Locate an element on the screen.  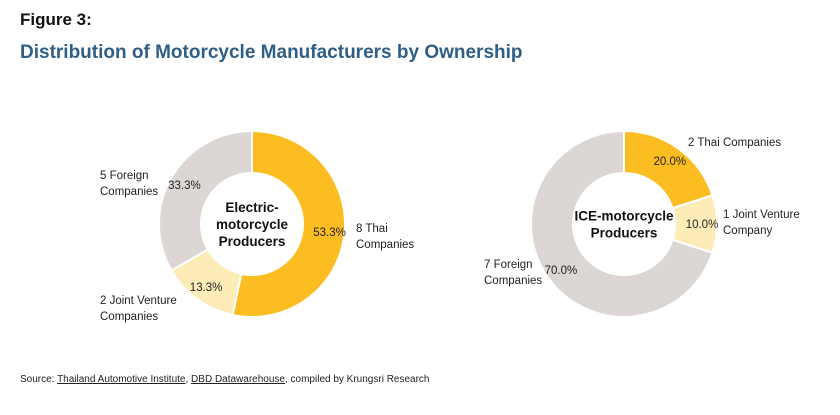
source-suffix: , compiled by Krungsri Research is located at coordinates (357, 379).